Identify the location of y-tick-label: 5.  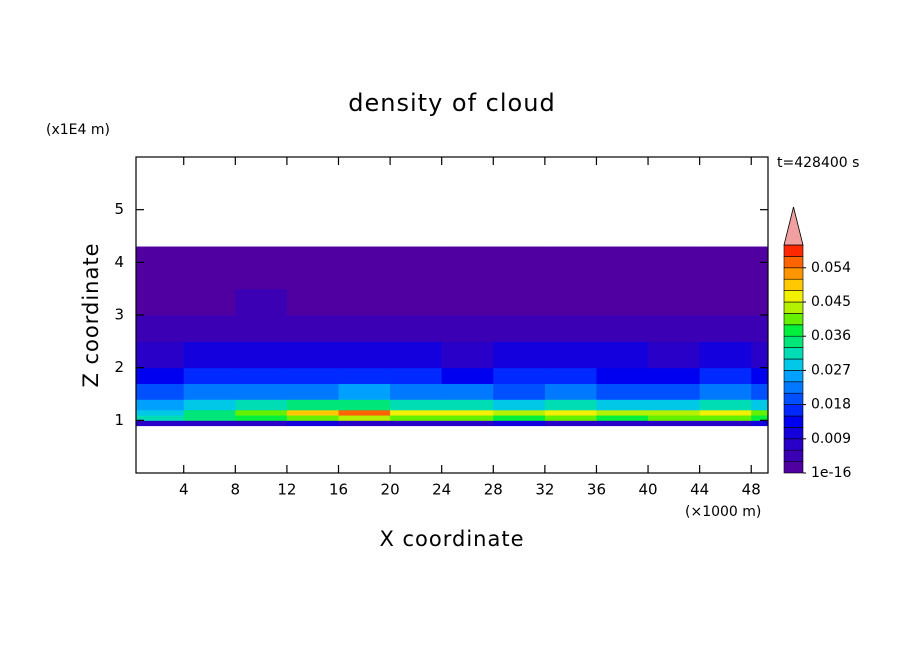
(119, 209).